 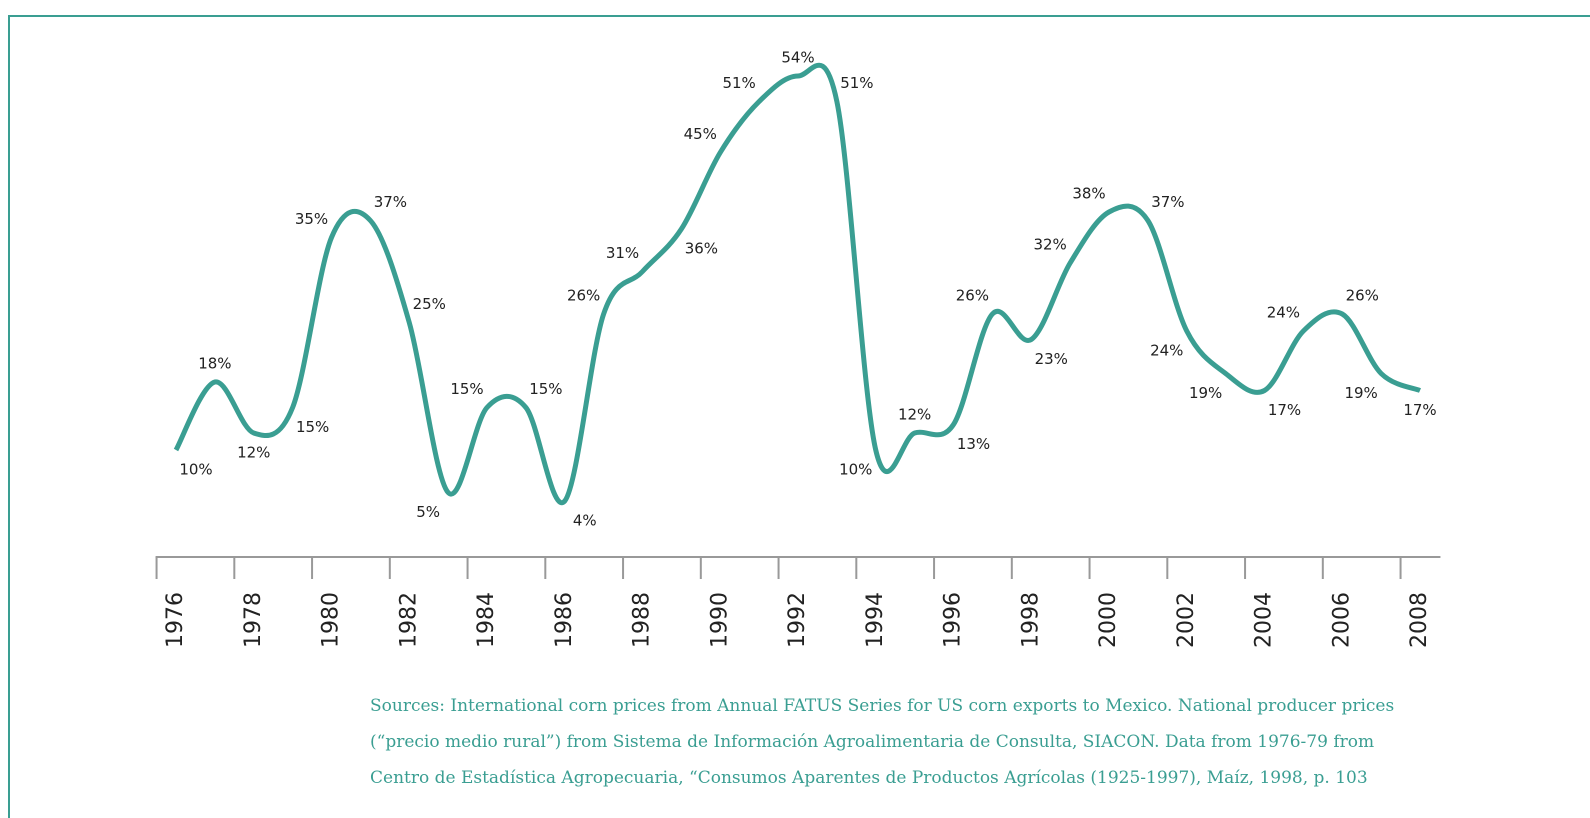 I want to click on x-tick-label: 2000, so click(x=1108, y=620).